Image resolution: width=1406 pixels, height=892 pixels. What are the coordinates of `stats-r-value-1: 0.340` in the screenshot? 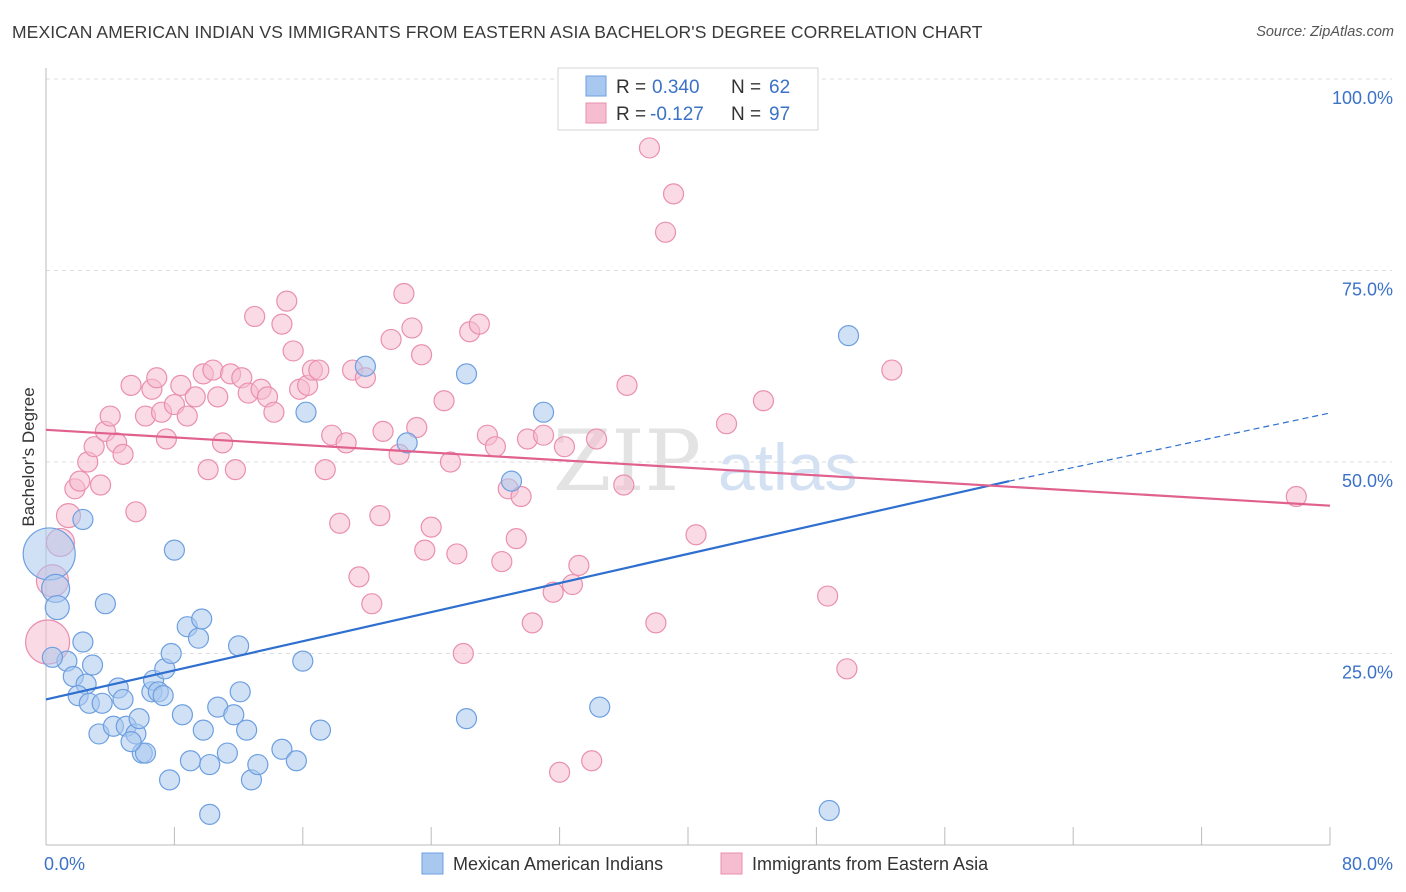 It's located at (676, 87).